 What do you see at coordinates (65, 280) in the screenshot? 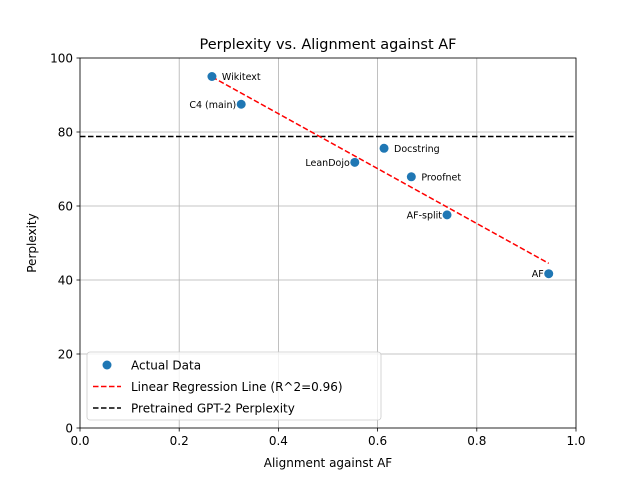
I see `y-tick-label: 40` at bounding box center [65, 280].